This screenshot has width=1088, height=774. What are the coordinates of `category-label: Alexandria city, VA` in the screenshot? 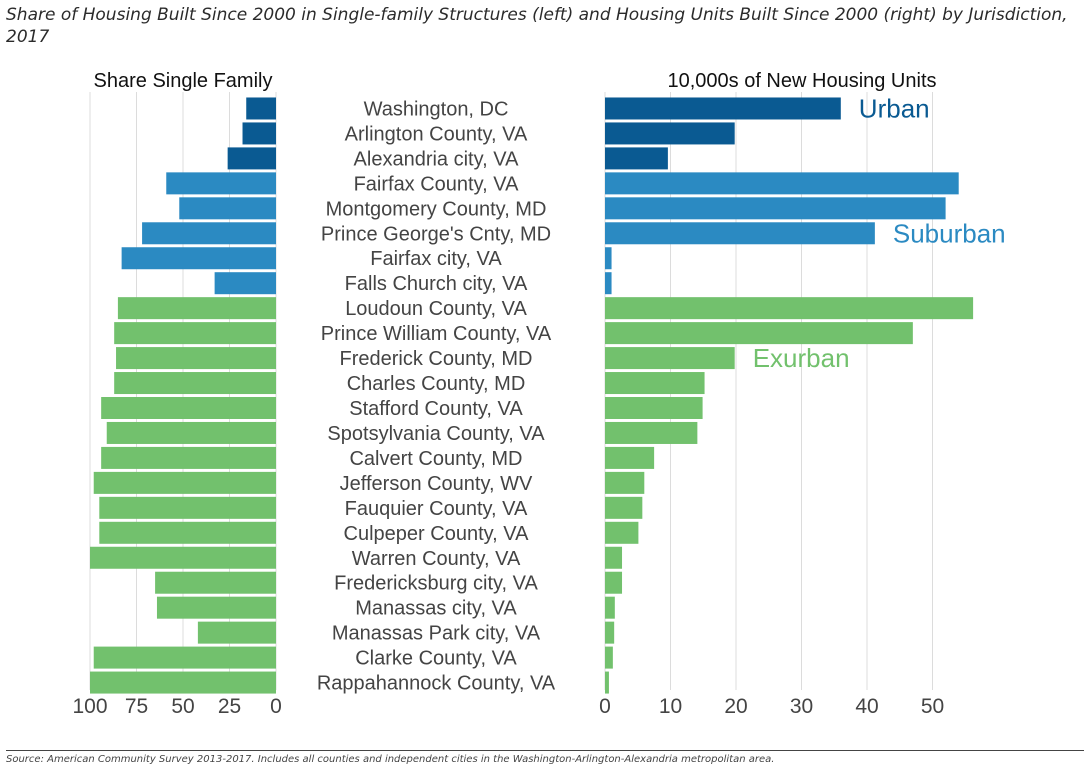 It's located at (437, 159).